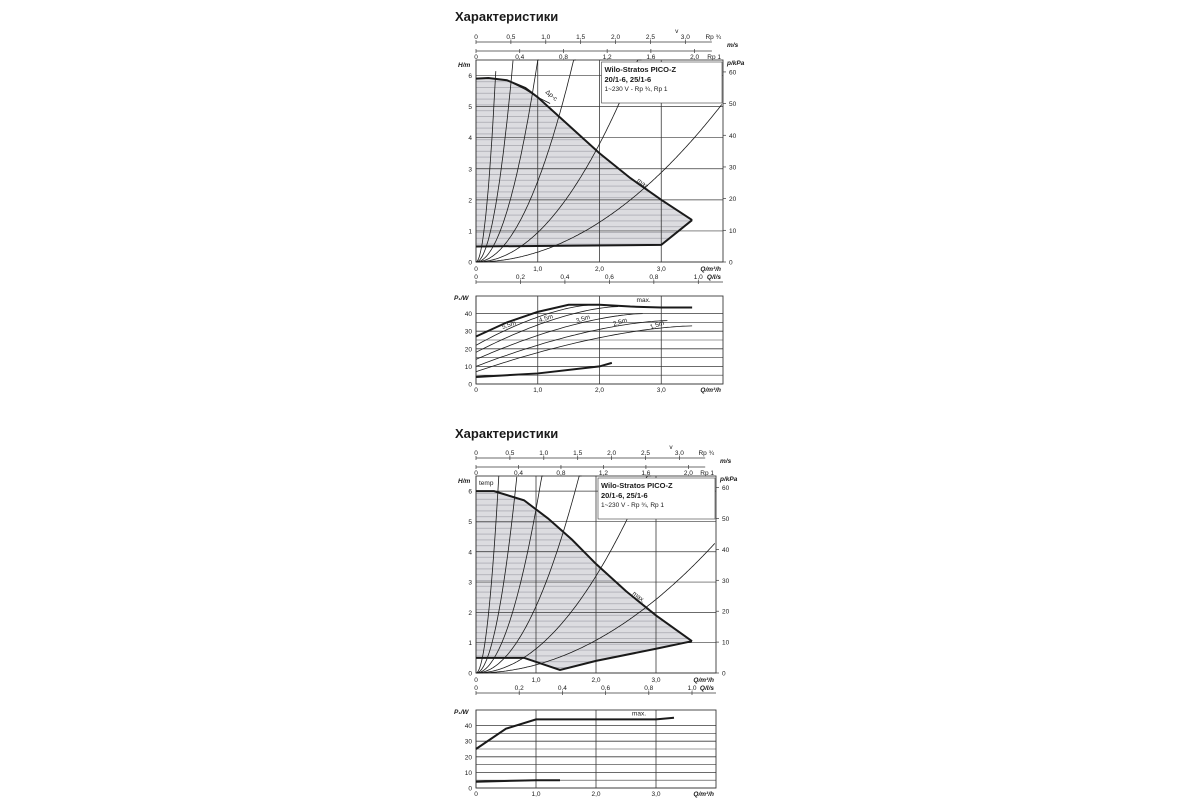 Image resolution: width=1200 pixels, height=805 pixels. What do you see at coordinates (733, 231) in the screenshot?
I see `p-tick-label: 10` at bounding box center [733, 231].